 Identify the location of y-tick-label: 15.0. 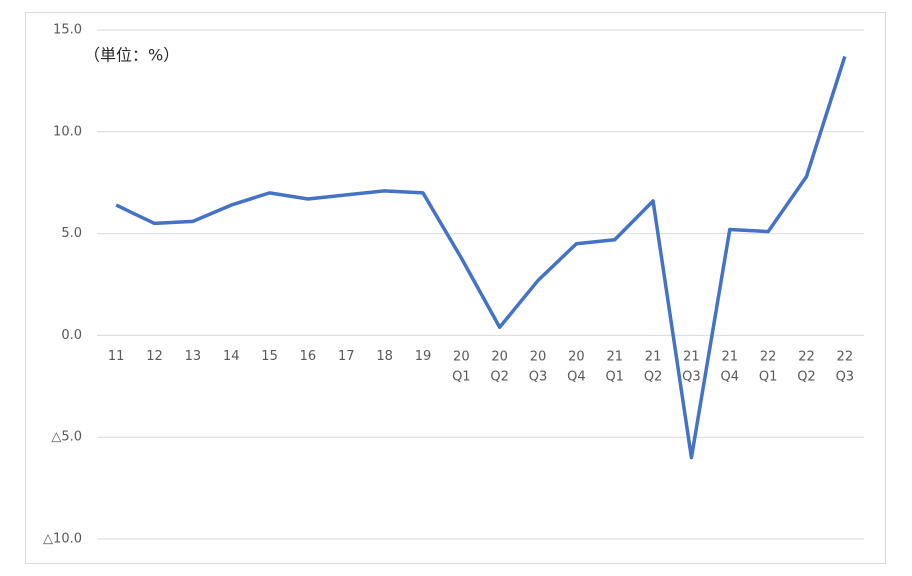
(67, 30).